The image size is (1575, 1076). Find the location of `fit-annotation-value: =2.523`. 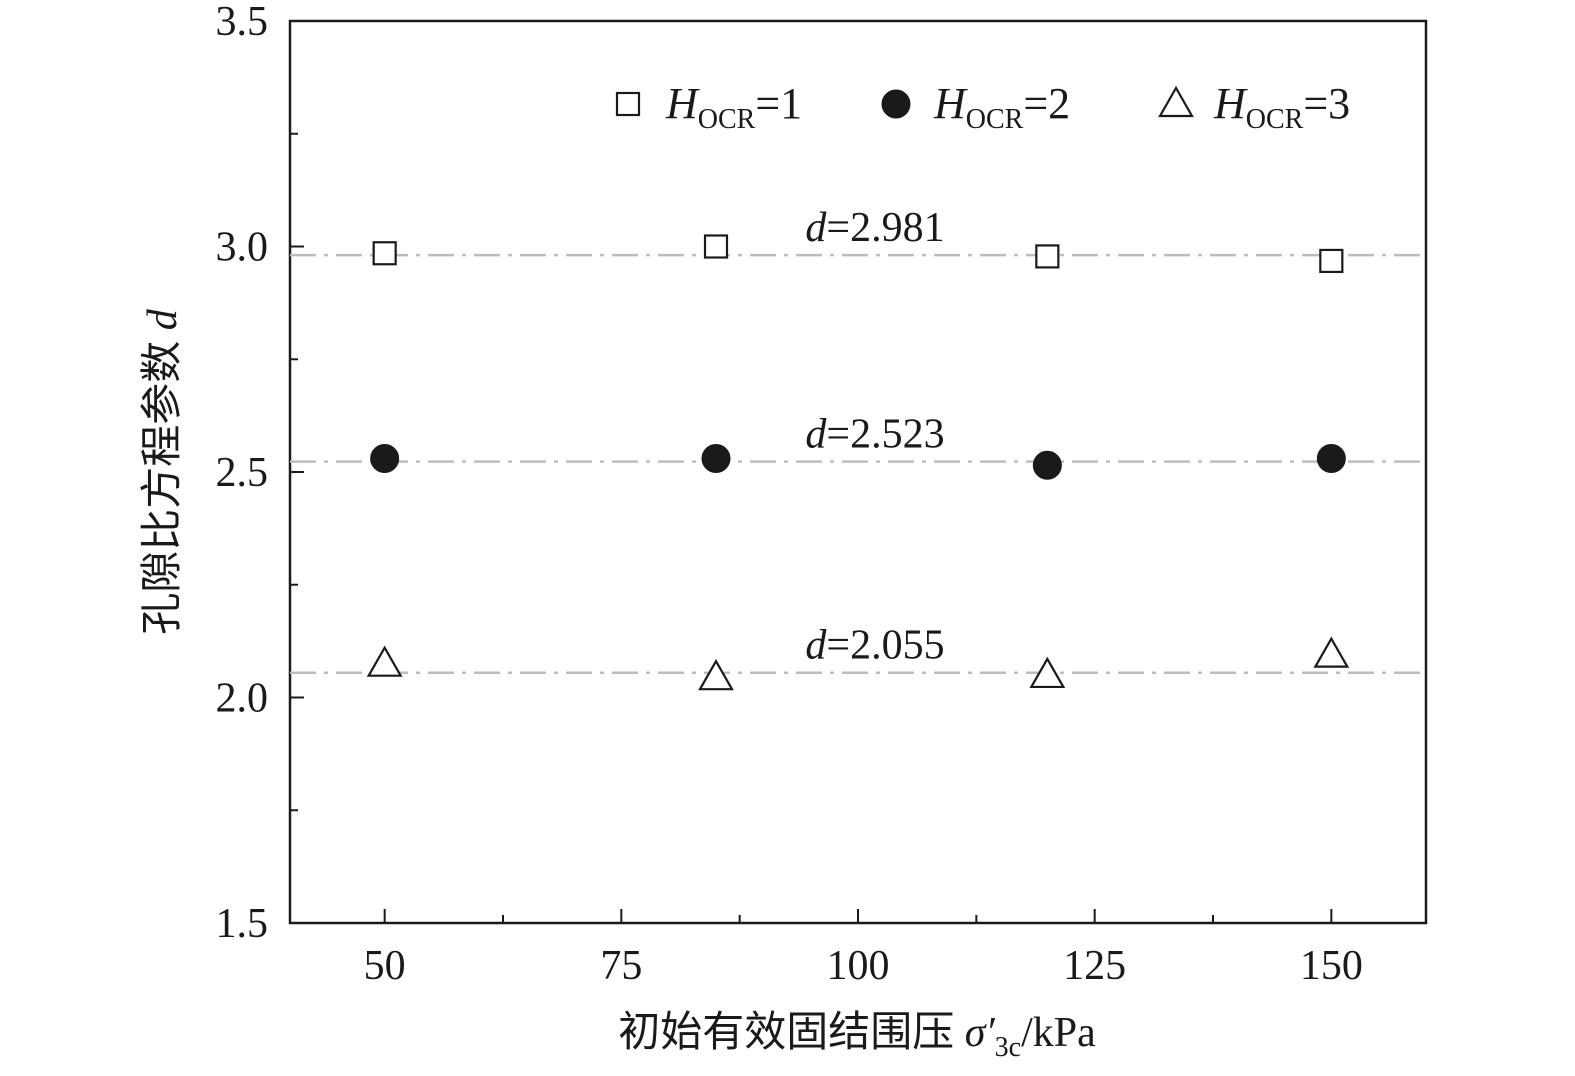

fit-annotation-value: =2.523 is located at coordinates (885, 435).